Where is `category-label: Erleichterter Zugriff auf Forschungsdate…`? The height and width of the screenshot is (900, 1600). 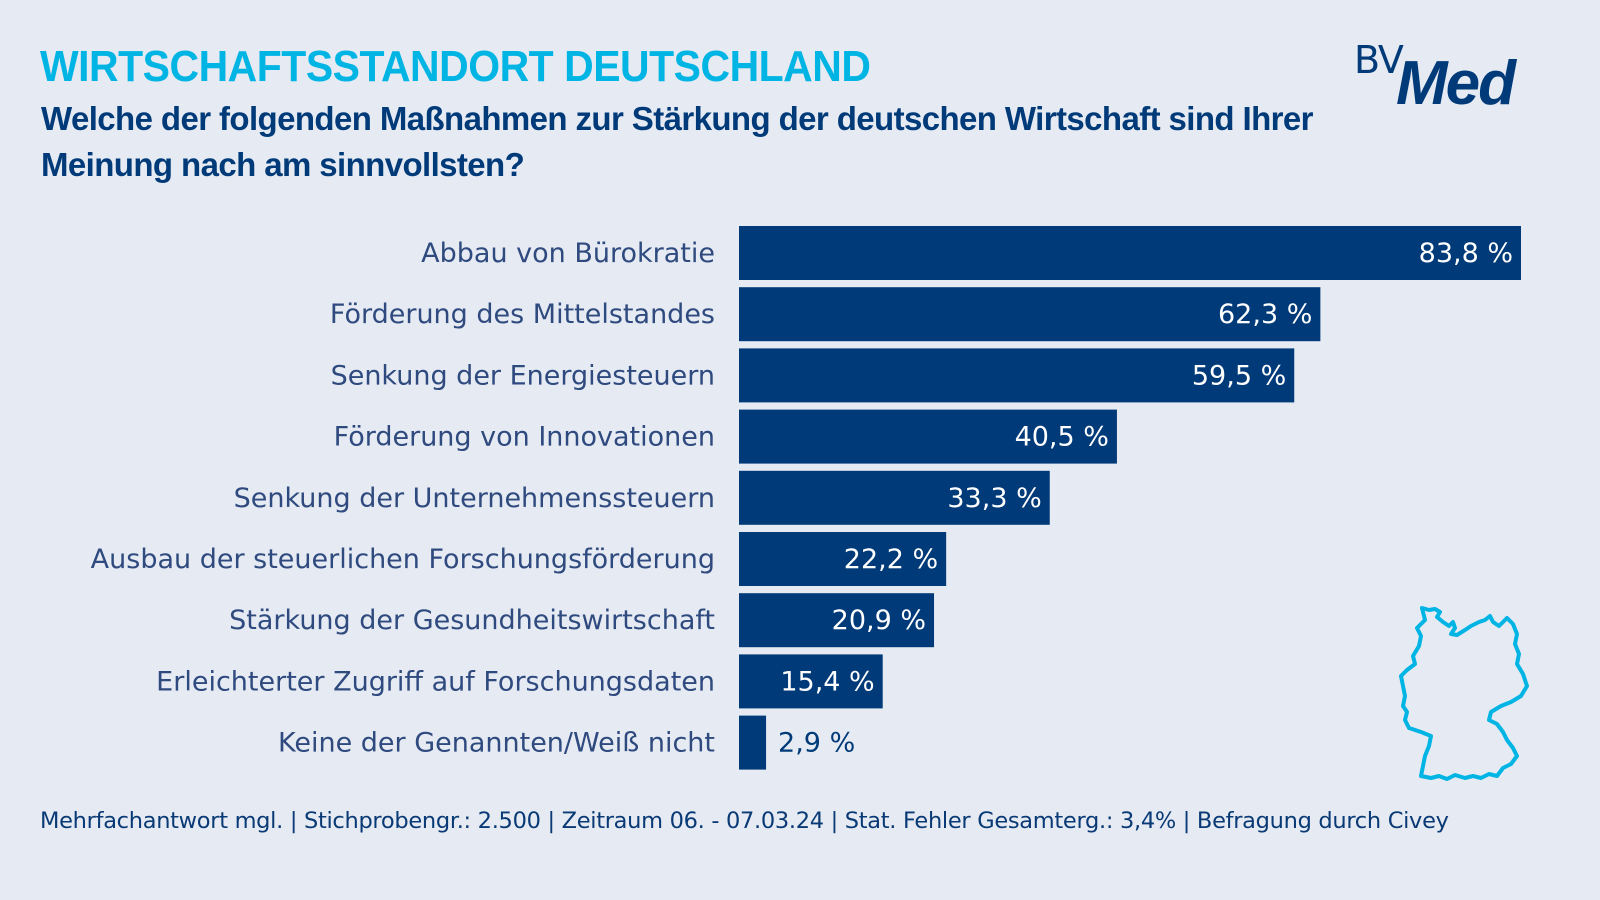 category-label: Erleichterter Zugriff auf Forschungsdate… is located at coordinates (435, 681).